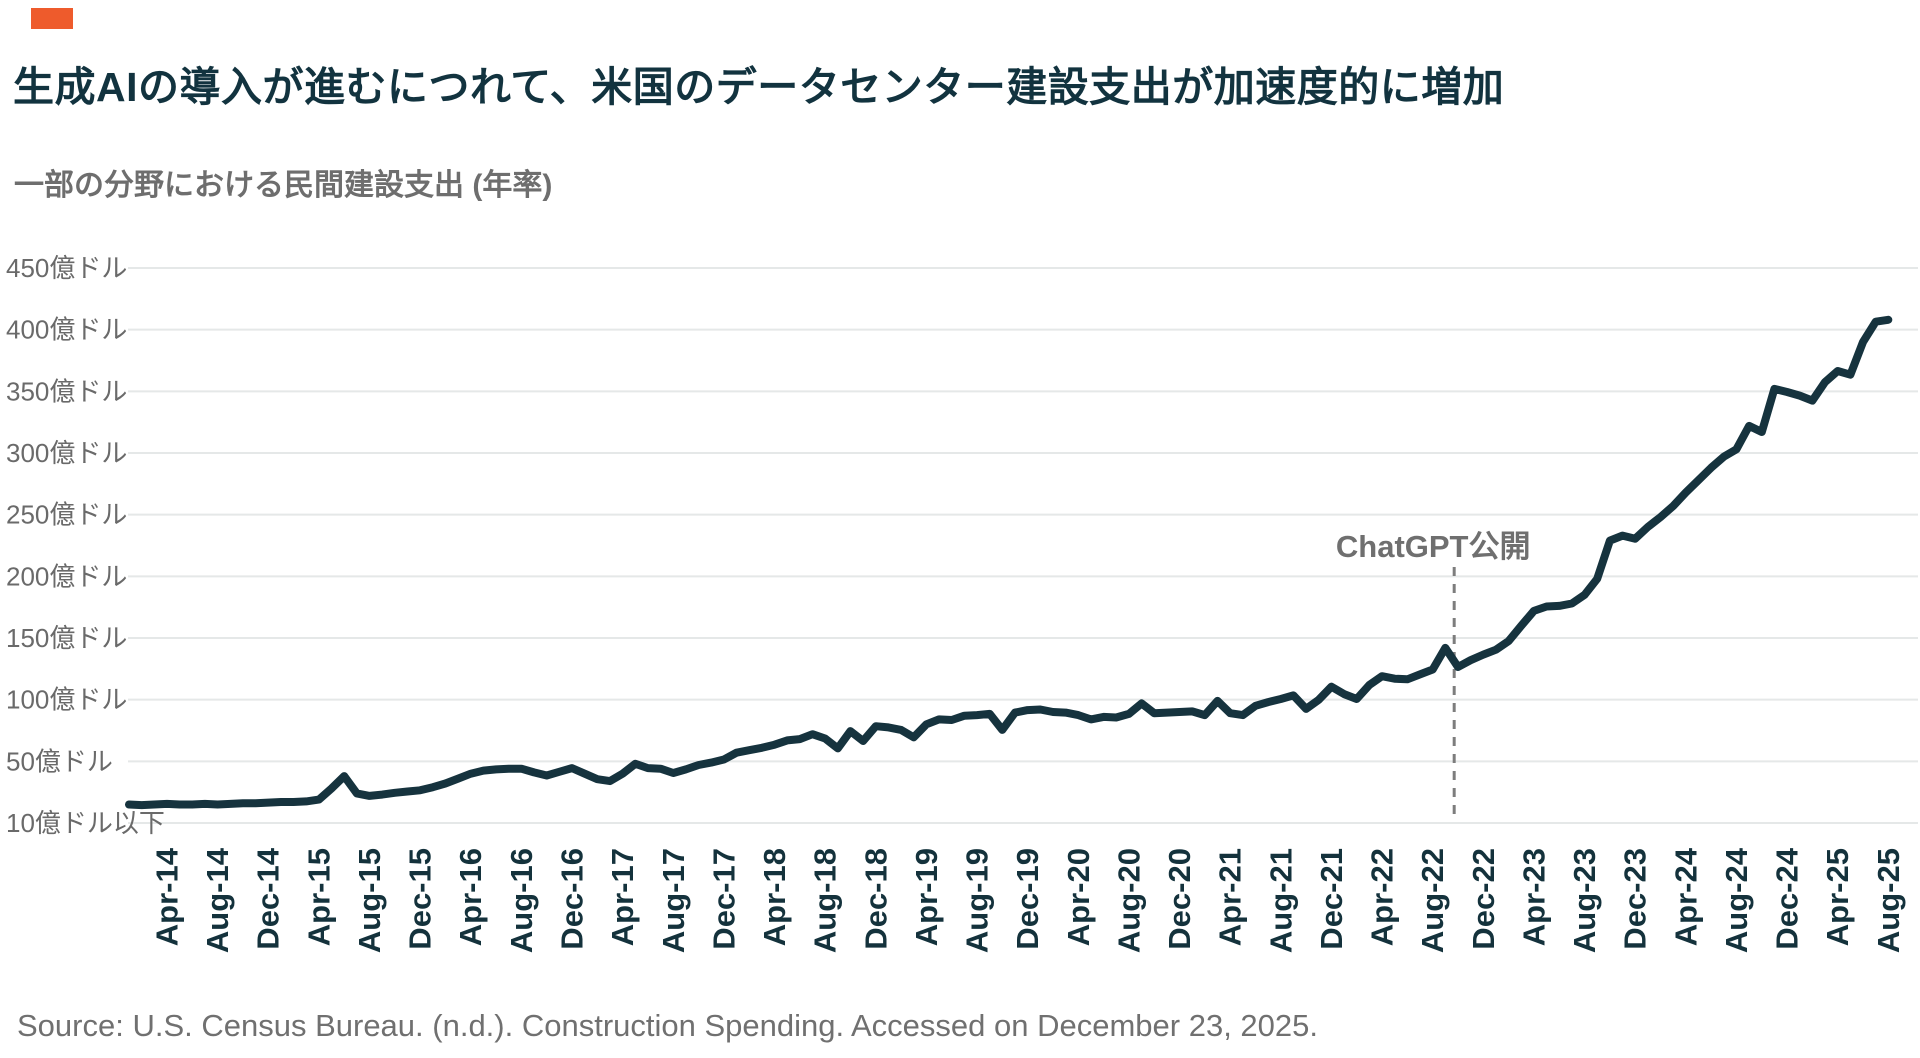 This screenshot has width=1920, height=1058. I want to click on x-axis-label: Aug-19, so click(977, 900).